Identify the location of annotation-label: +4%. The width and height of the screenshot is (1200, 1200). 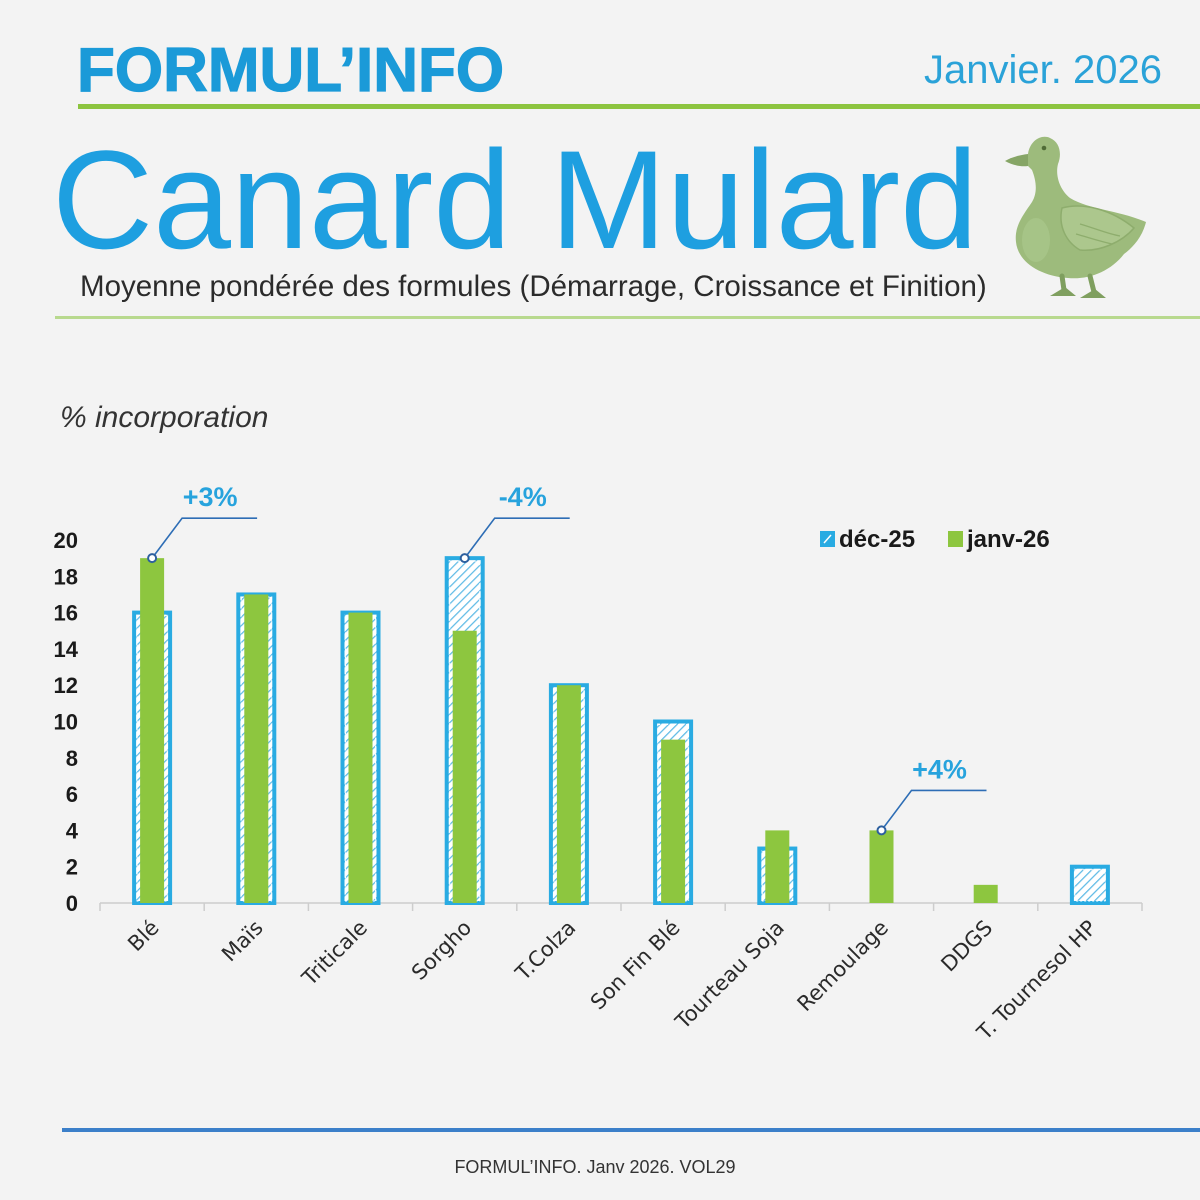
(939, 769).